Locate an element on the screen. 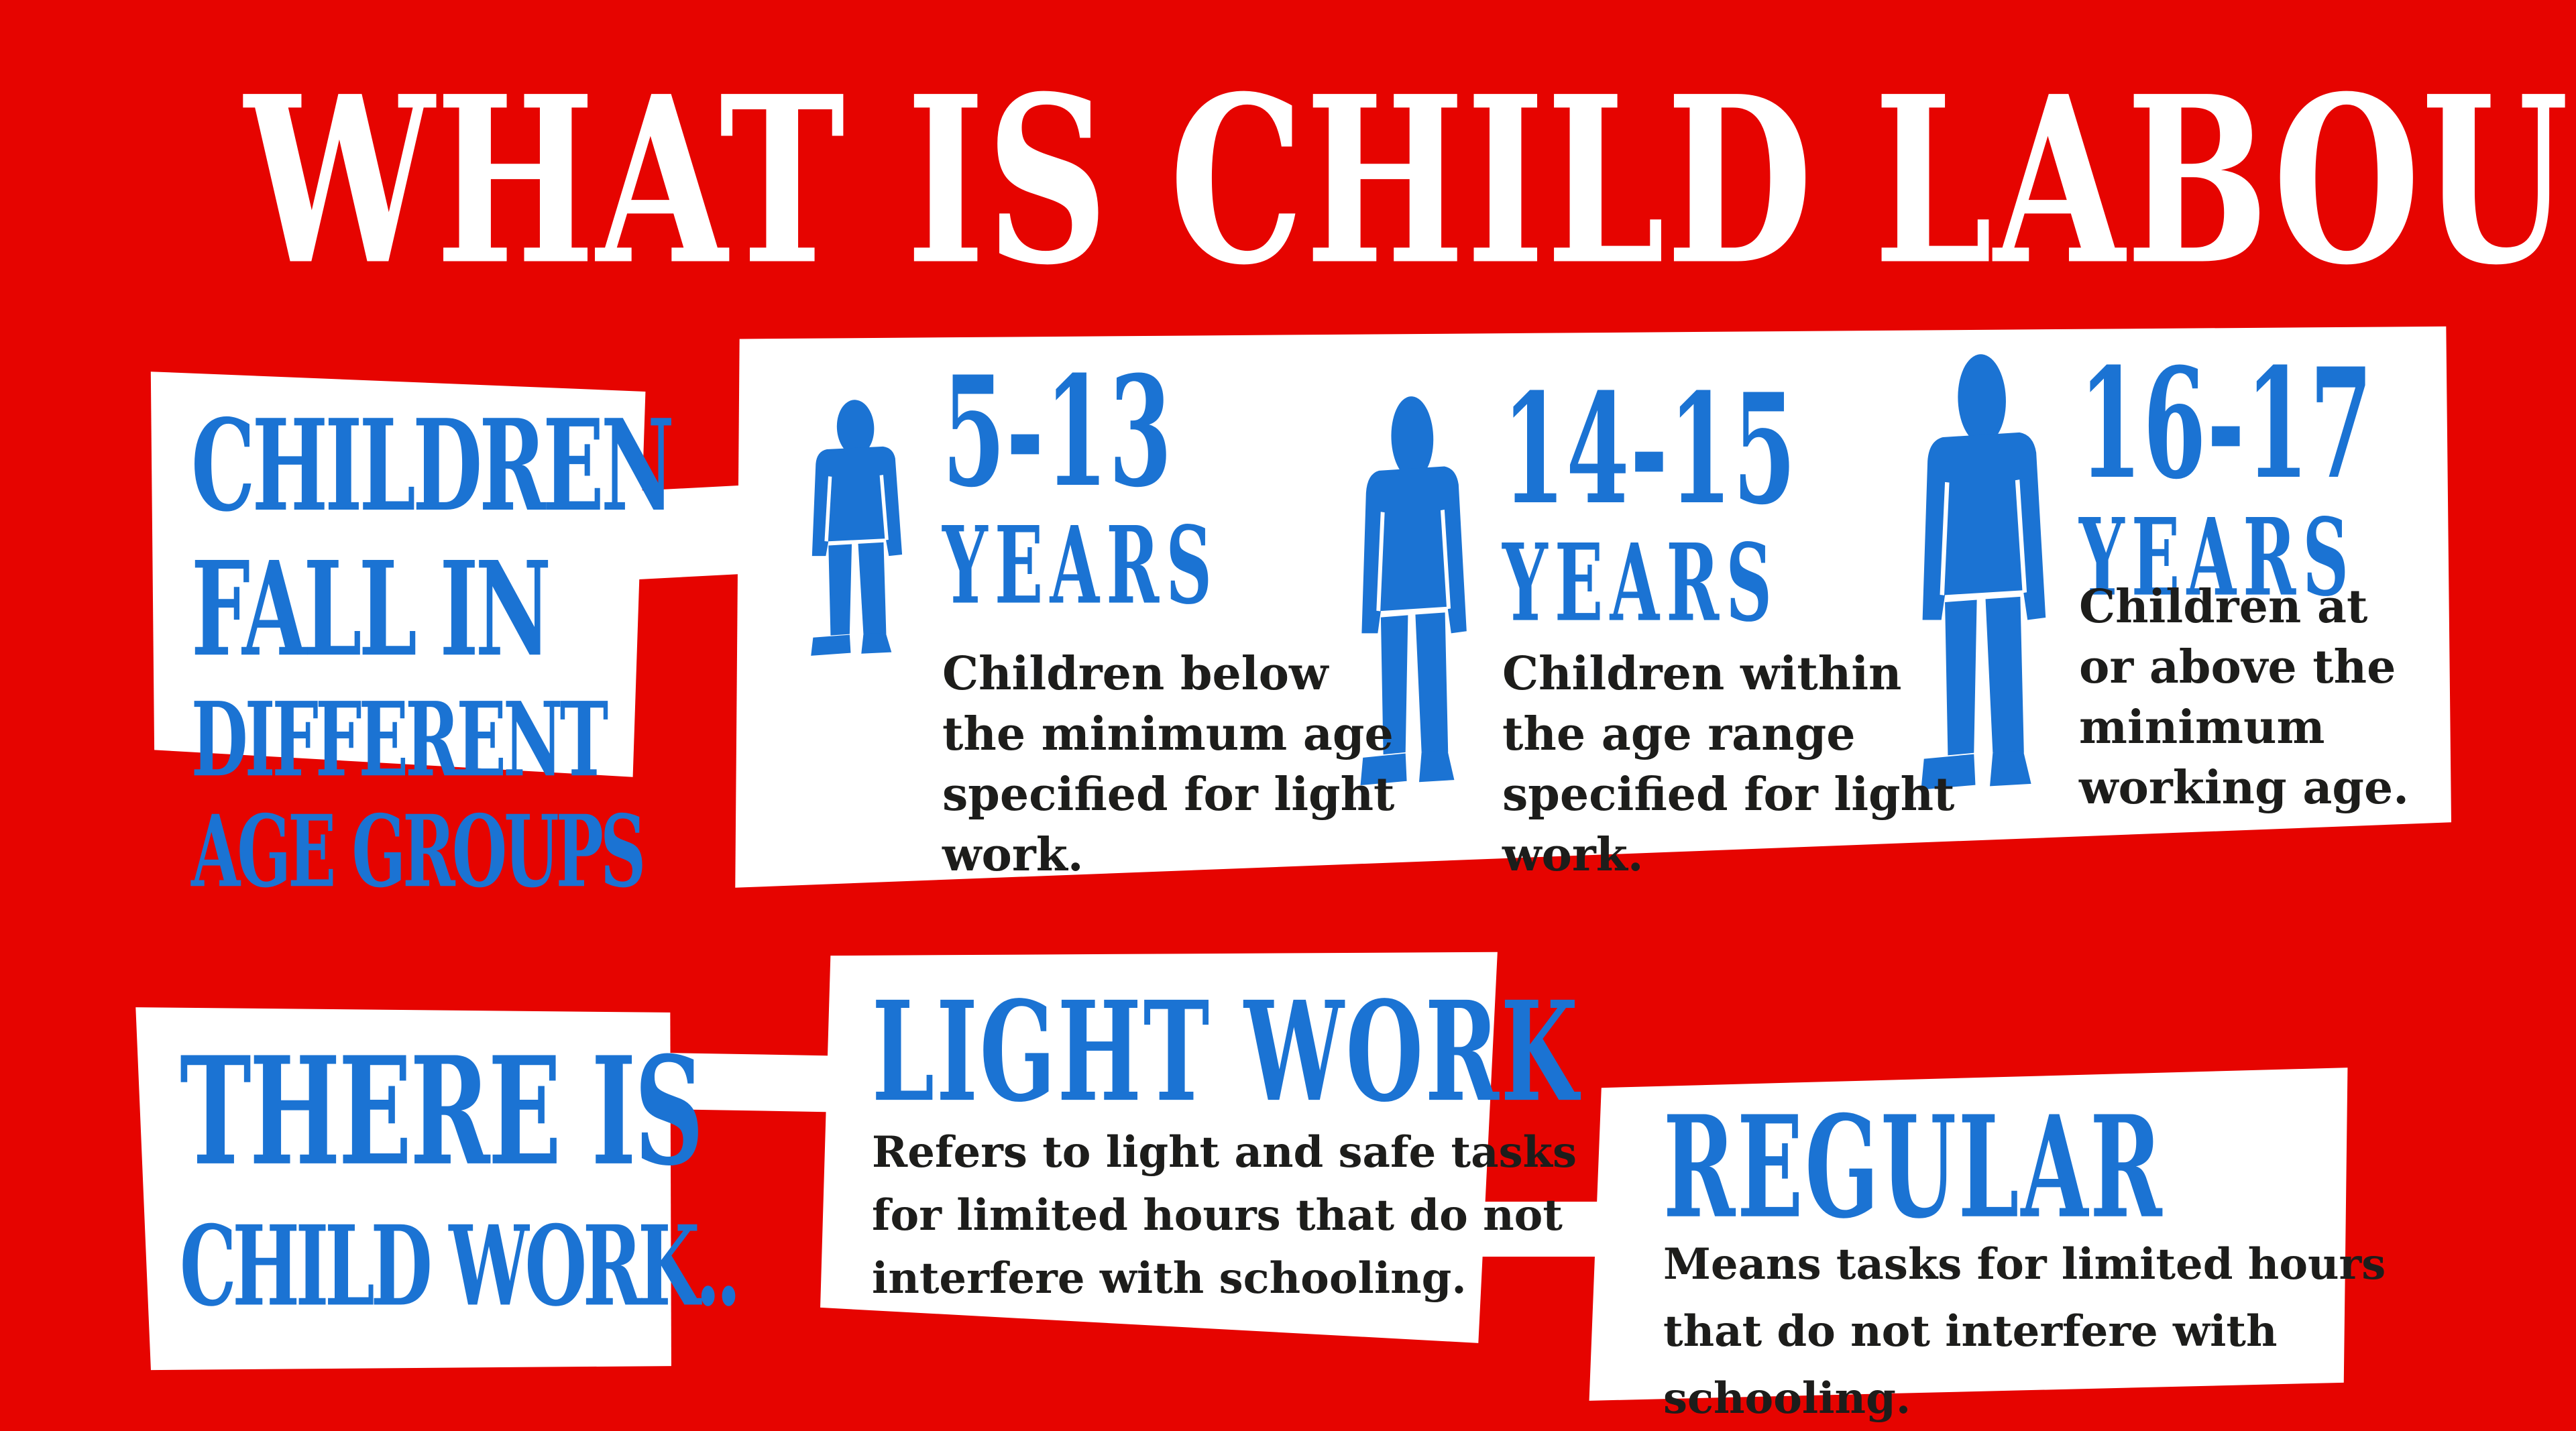 This screenshot has height=1431, width=2576. light-work-panel is located at coordinates (1159, 1147).